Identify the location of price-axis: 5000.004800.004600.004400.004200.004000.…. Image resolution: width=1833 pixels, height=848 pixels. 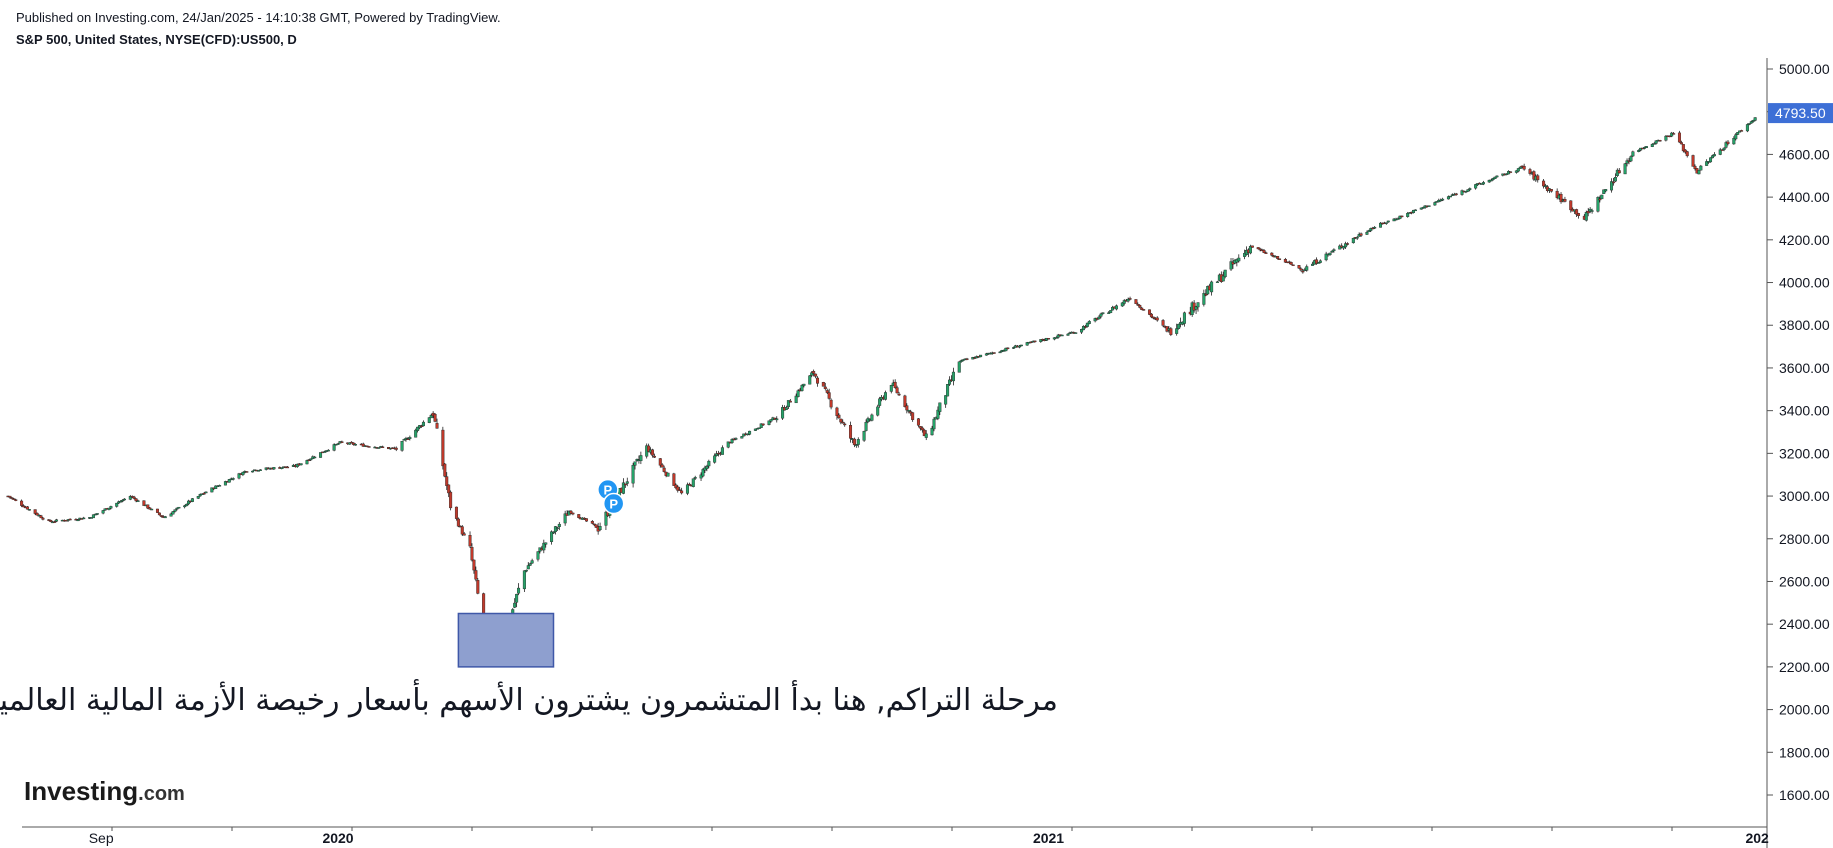
(1798, 432).